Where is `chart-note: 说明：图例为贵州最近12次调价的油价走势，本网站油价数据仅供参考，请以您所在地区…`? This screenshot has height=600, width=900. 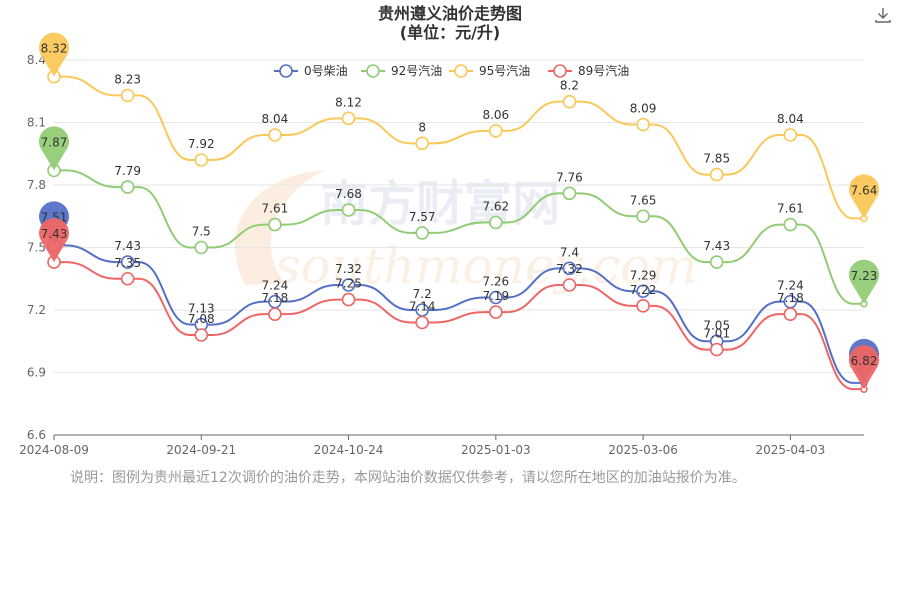 chart-note: 说明：图例为贵州最近12次调价的油价走势，本网站油价数据仅供参考，请以您所在地区… is located at coordinates (408, 478).